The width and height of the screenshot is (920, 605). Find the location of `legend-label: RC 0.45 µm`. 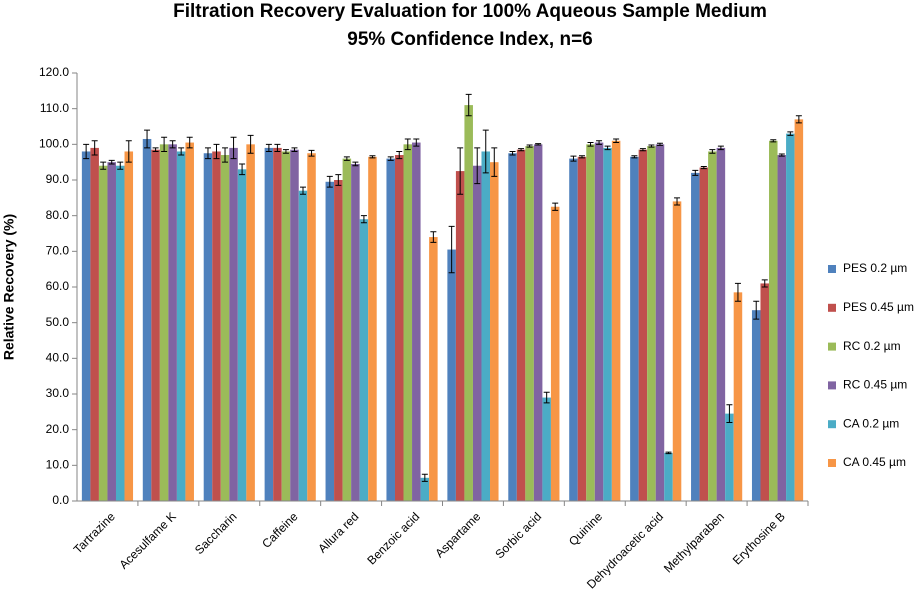

legend-label: RC 0.45 µm is located at coordinates (875, 385).